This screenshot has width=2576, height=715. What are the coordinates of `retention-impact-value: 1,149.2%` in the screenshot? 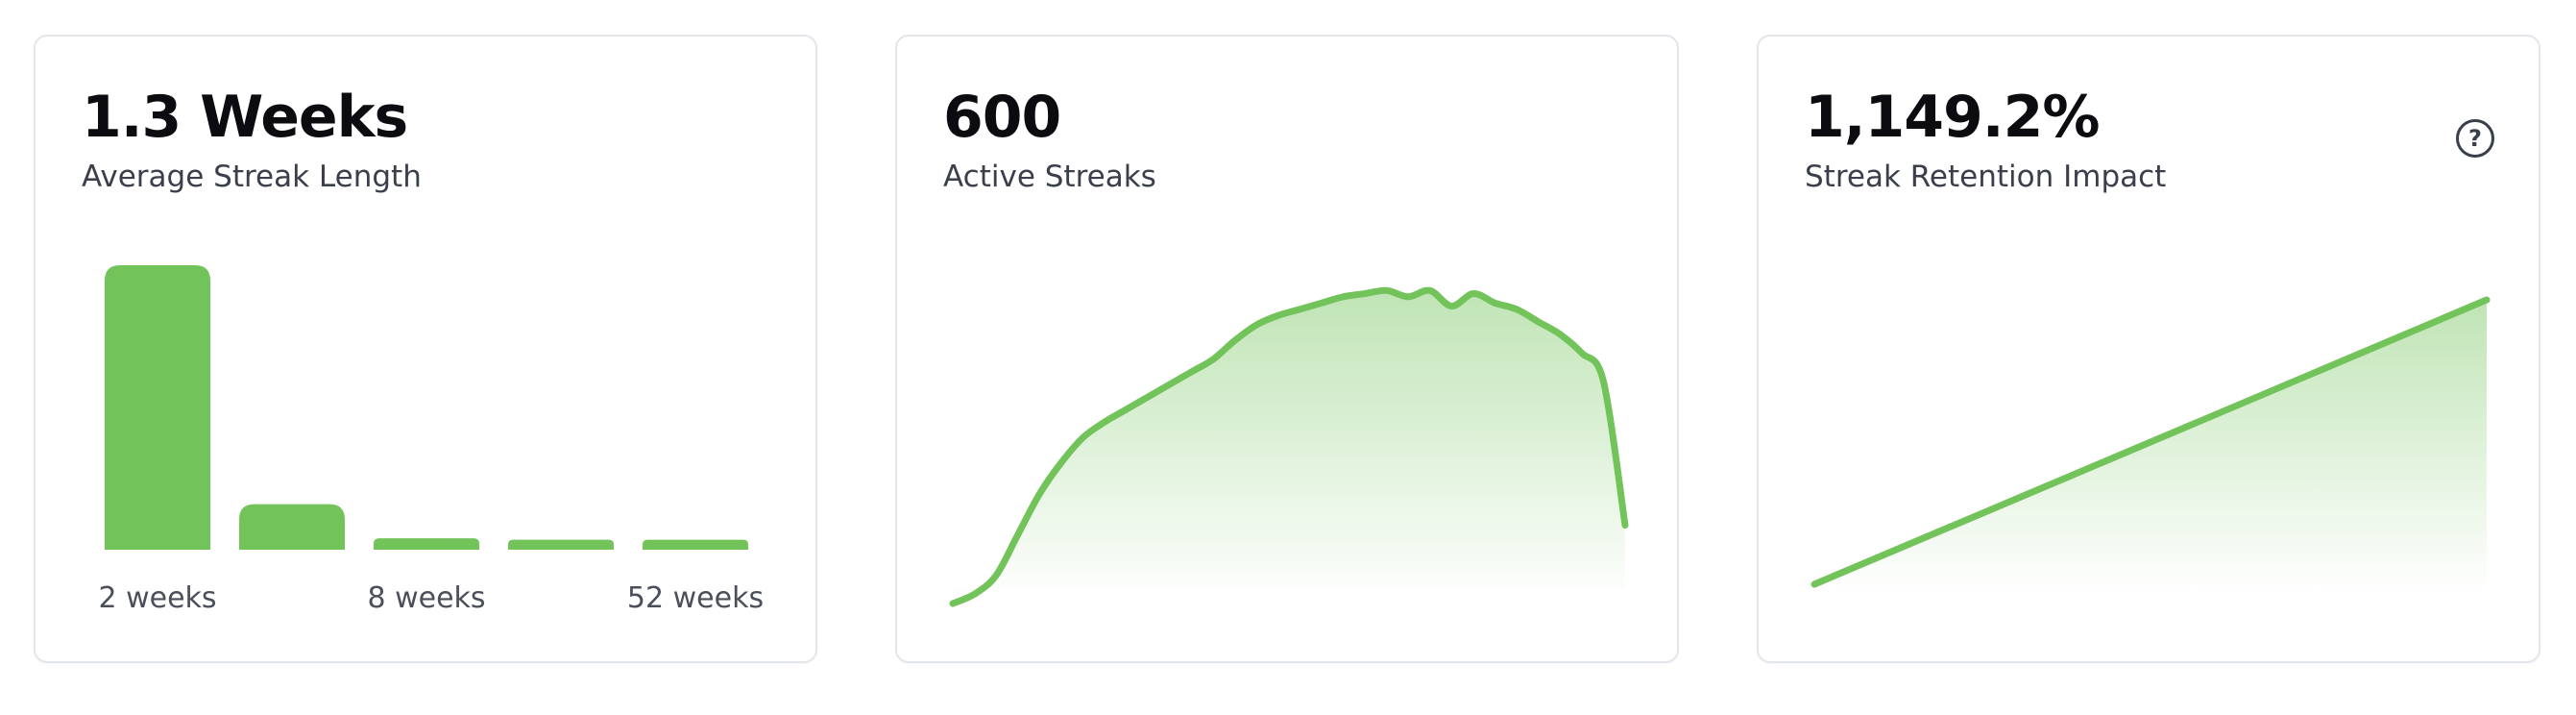 It's located at (1952, 117).